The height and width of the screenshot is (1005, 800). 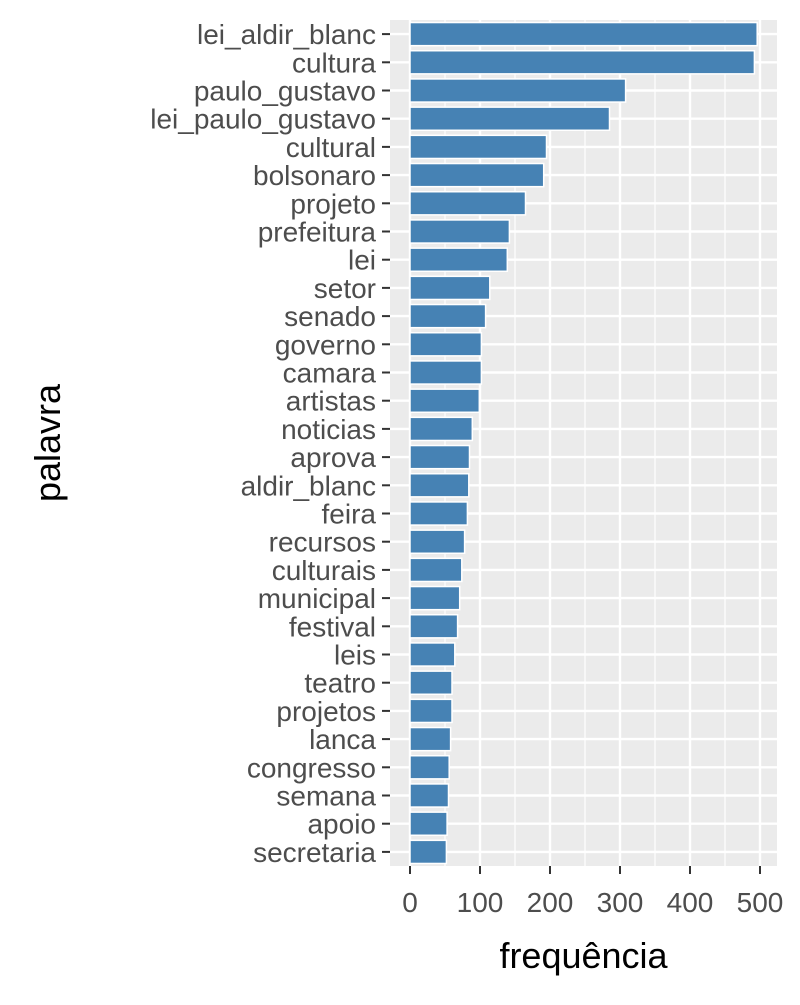 I want to click on y-tick-label: senado, so click(x=330, y=316).